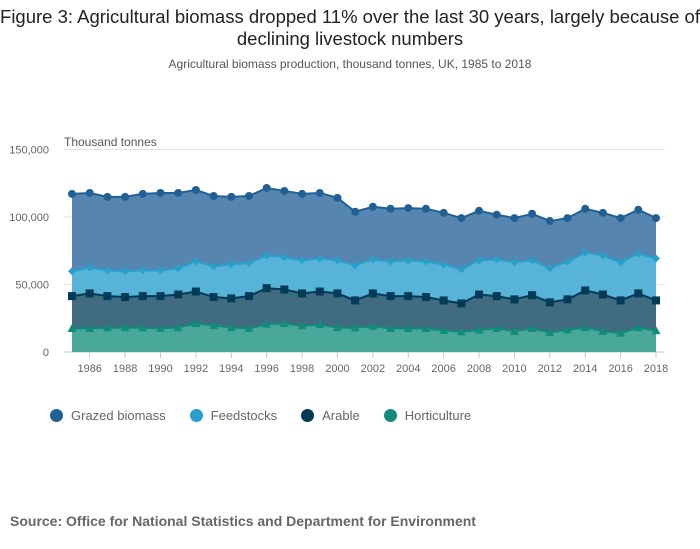 This screenshot has height=549, width=700. What do you see at coordinates (656, 369) in the screenshot?
I see `x-tick-label: 2018` at bounding box center [656, 369].